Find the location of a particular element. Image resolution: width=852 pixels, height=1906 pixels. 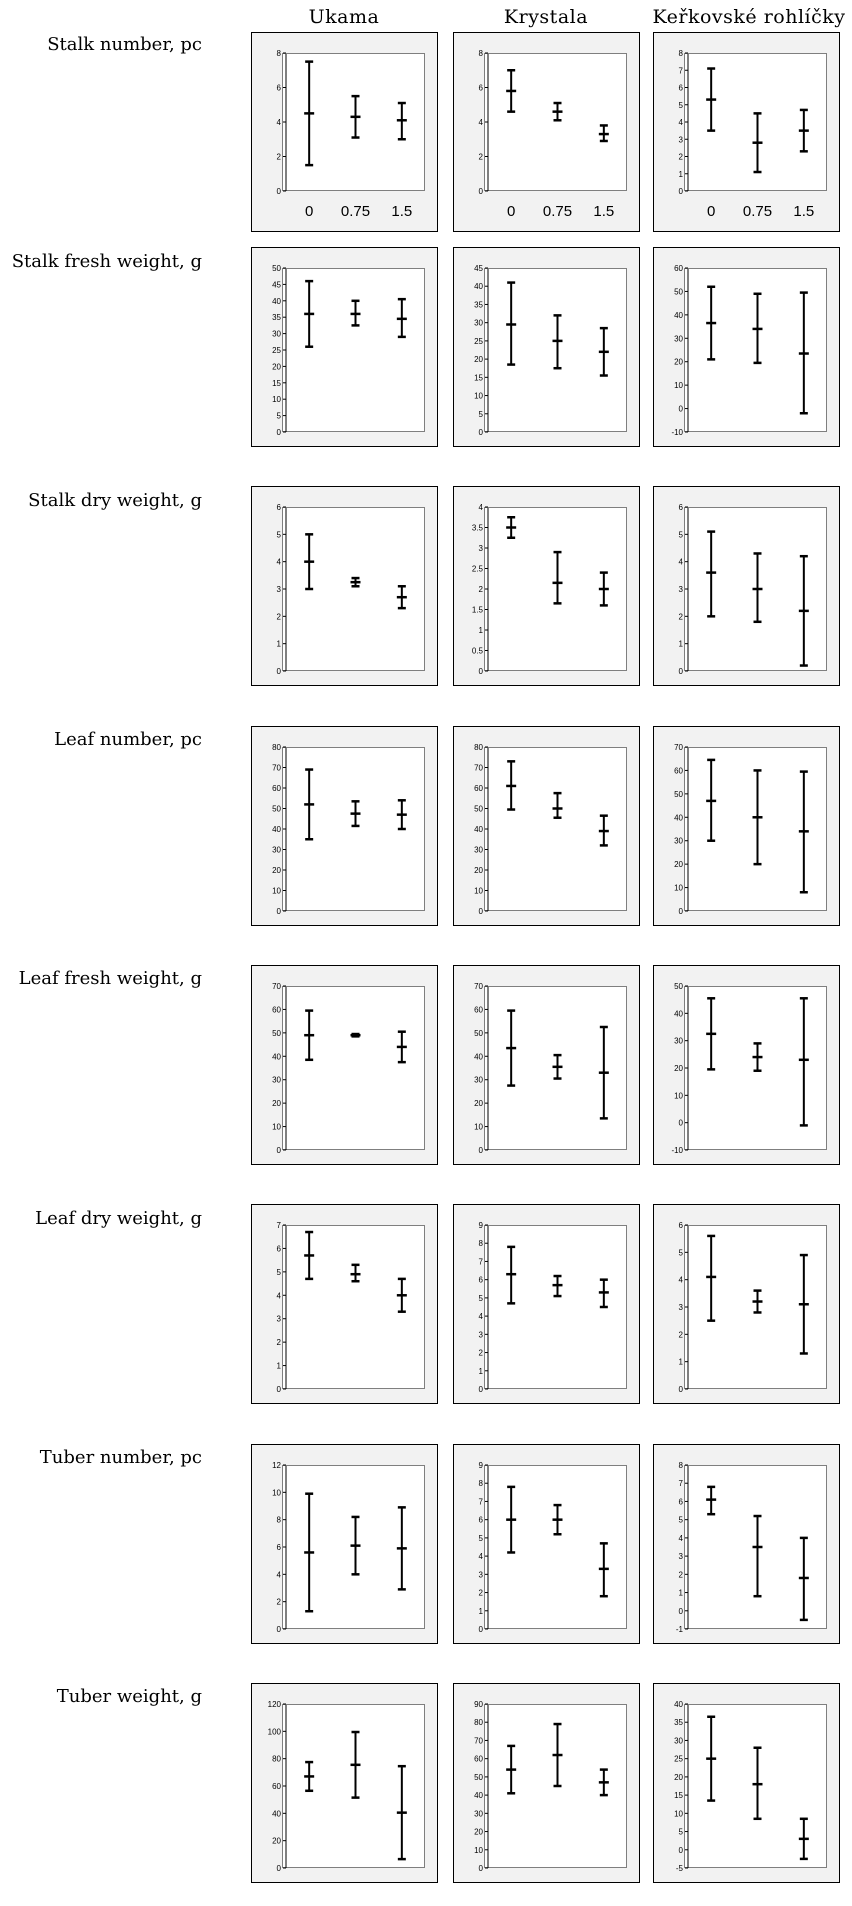

column-title-ukama: Ukama is located at coordinates (344, 17).